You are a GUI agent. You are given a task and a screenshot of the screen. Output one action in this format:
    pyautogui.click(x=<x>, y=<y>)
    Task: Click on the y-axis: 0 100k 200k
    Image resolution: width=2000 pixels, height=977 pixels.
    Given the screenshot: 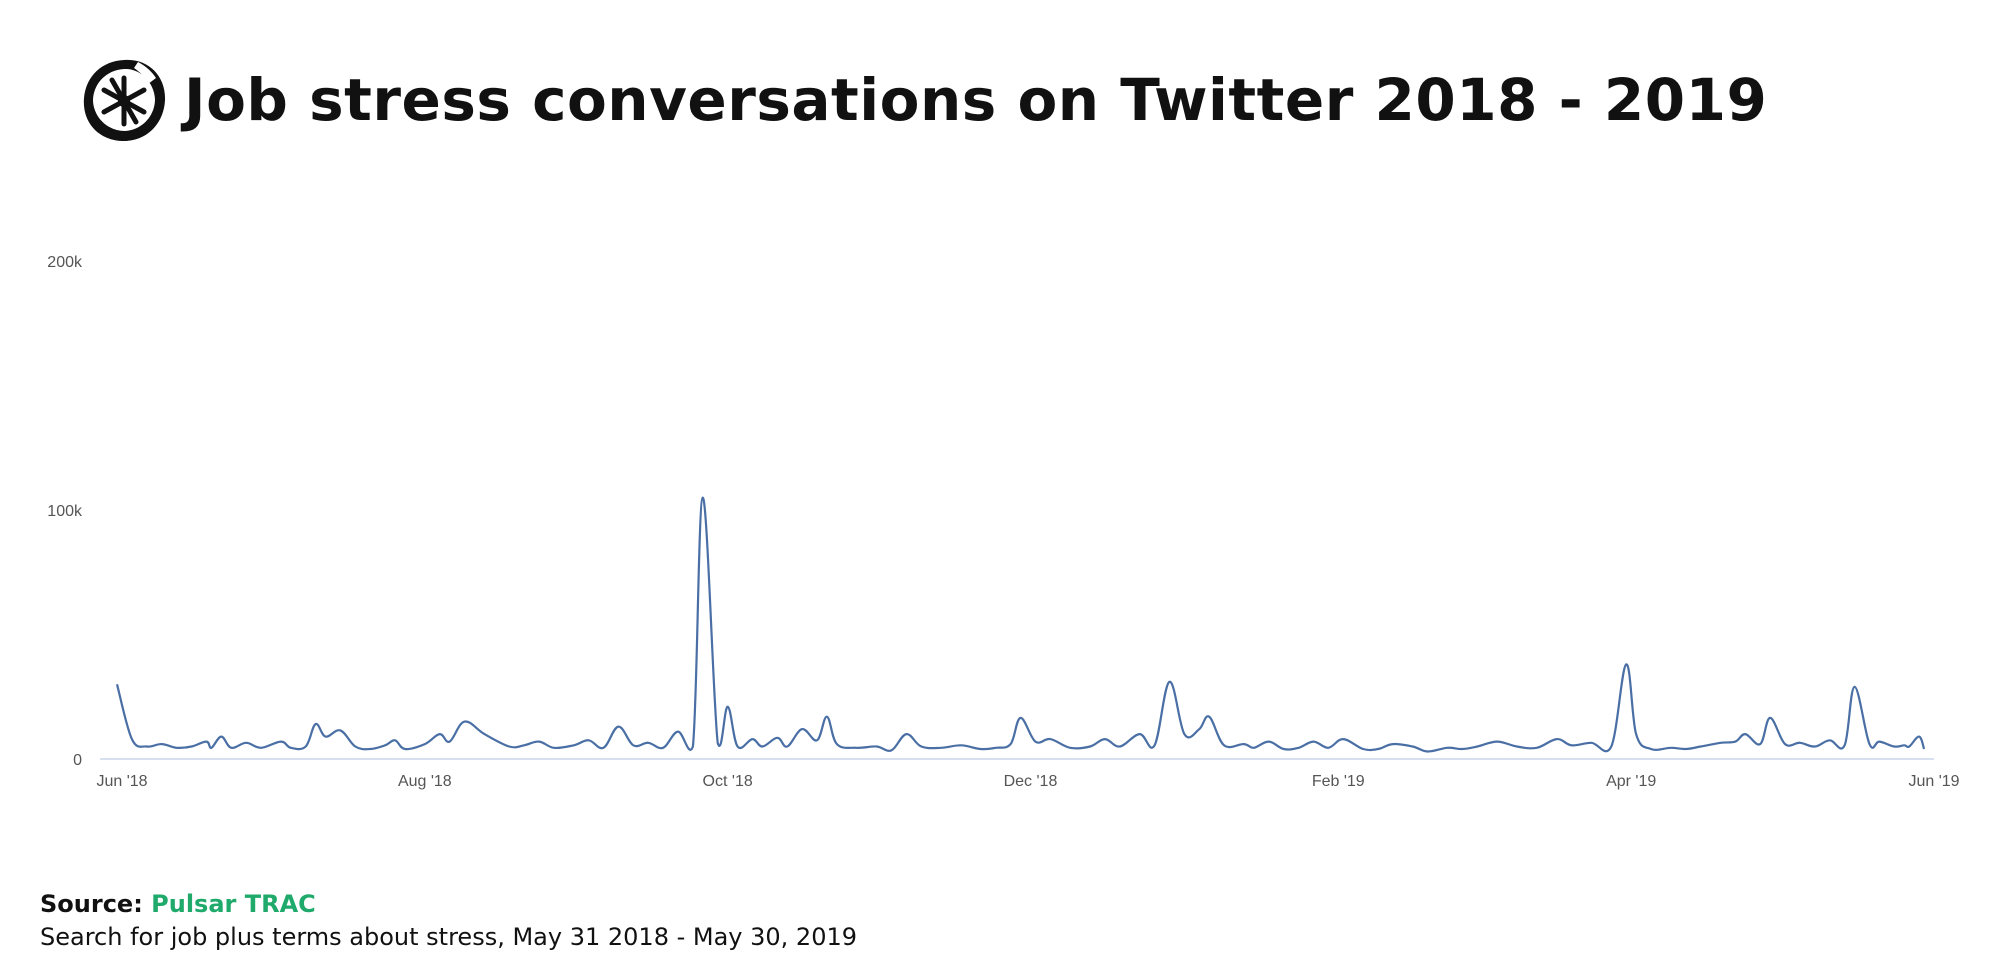 What is the action you would take?
    pyautogui.click(x=65, y=511)
    